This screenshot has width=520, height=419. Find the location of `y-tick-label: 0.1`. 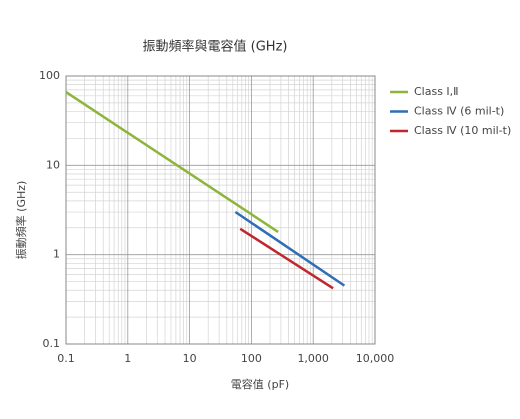

y-tick-label: 0.1 is located at coordinates (52, 343).